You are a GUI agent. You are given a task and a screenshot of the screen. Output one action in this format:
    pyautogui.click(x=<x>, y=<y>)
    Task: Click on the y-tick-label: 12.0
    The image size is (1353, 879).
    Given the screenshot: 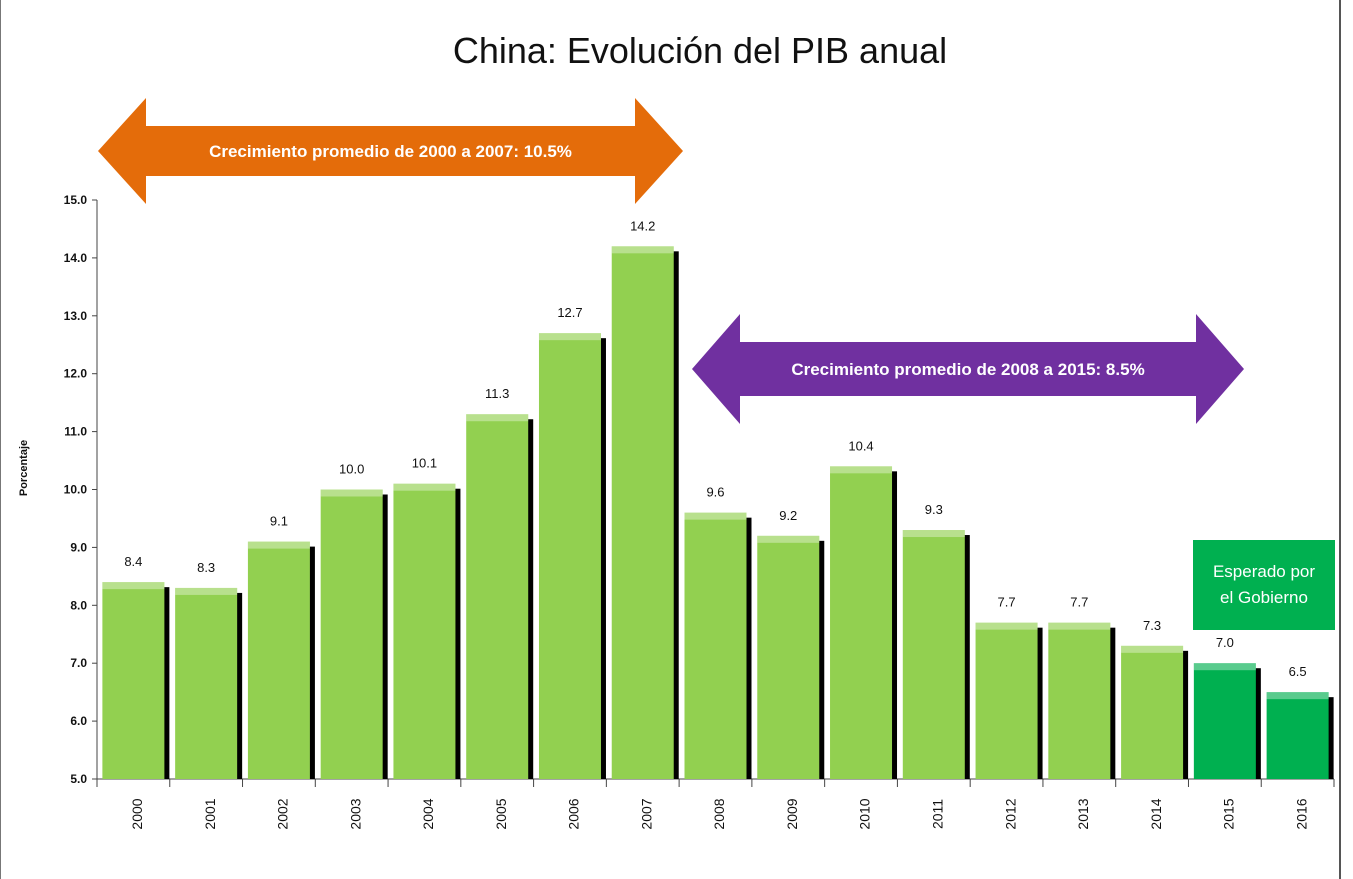 What is the action you would take?
    pyautogui.click(x=76, y=374)
    